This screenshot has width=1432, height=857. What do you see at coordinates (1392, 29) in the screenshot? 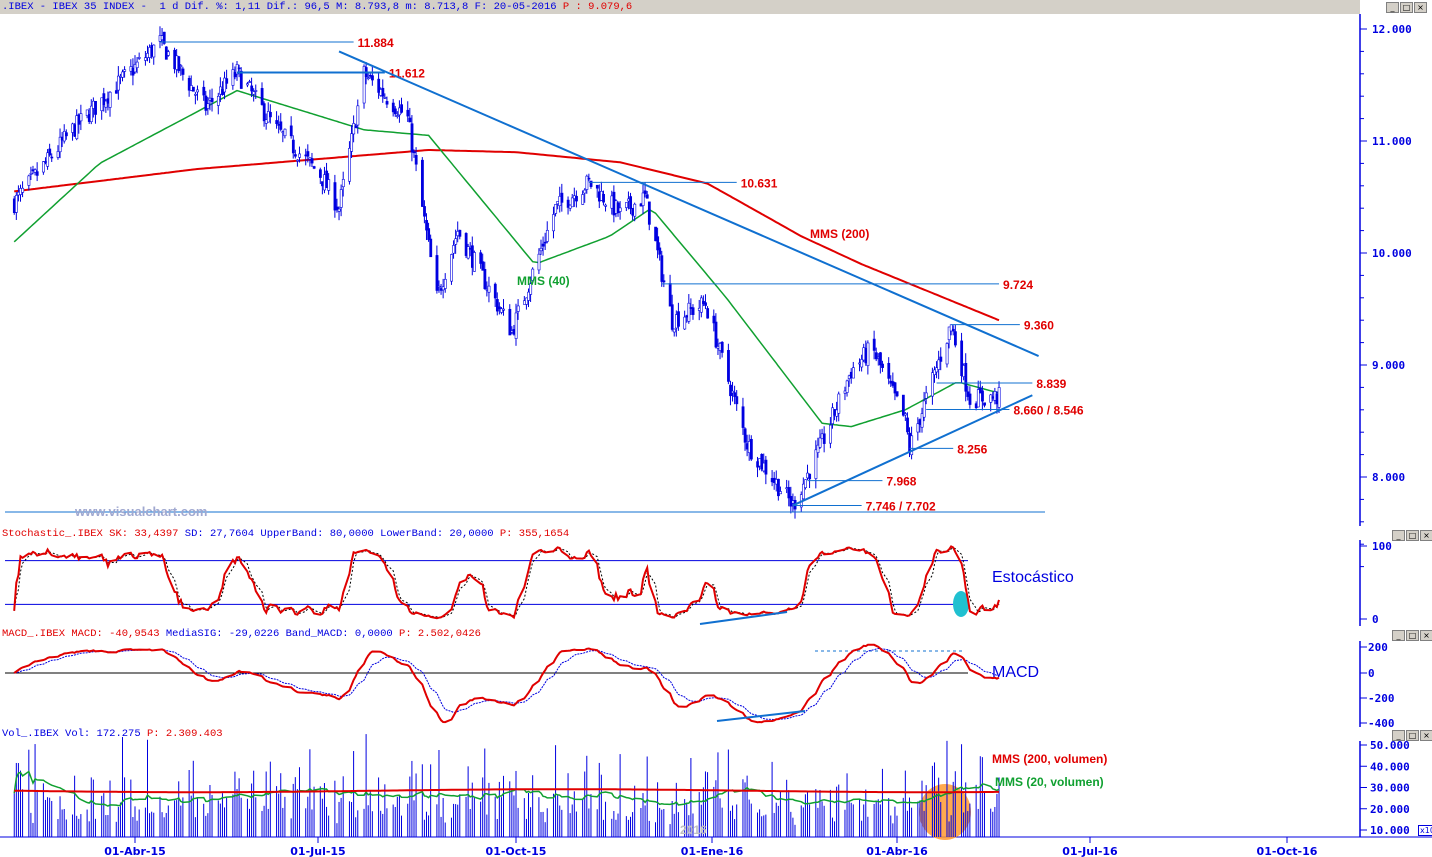
I see `y-tick-label: 12.000` at bounding box center [1392, 29].